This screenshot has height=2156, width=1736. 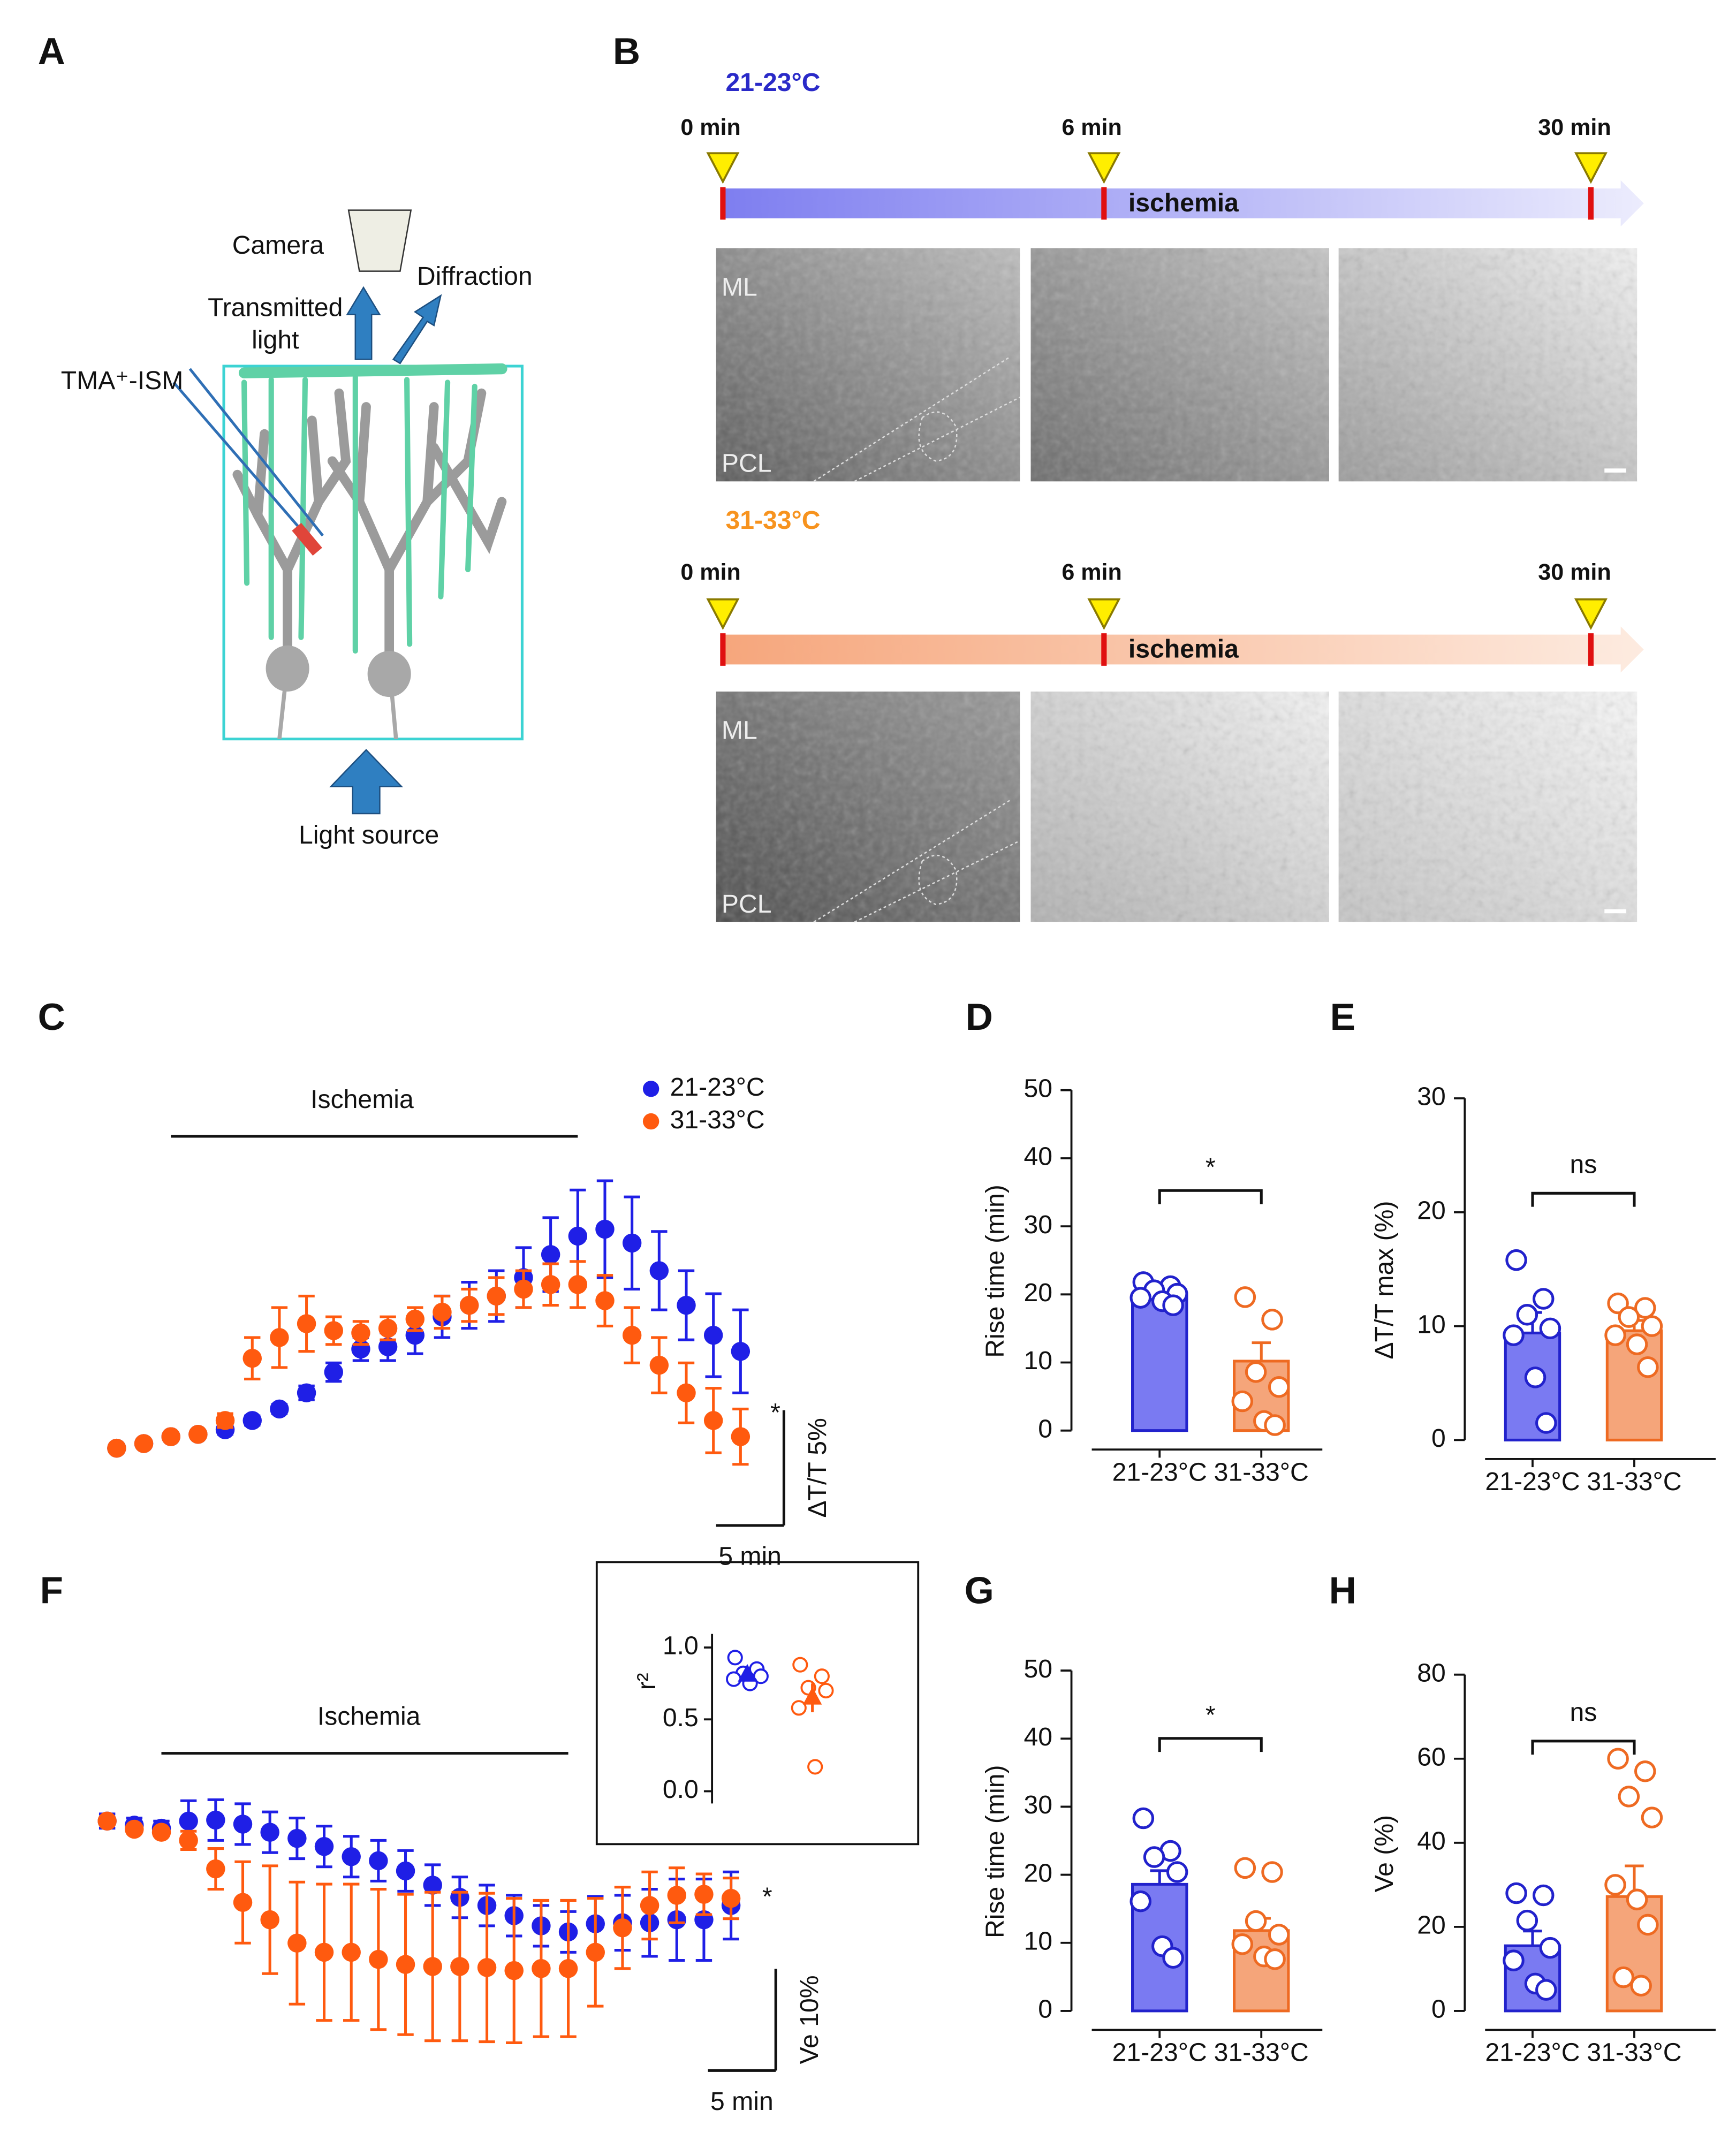 I want to click on label: Camera, so click(x=278, y=245).